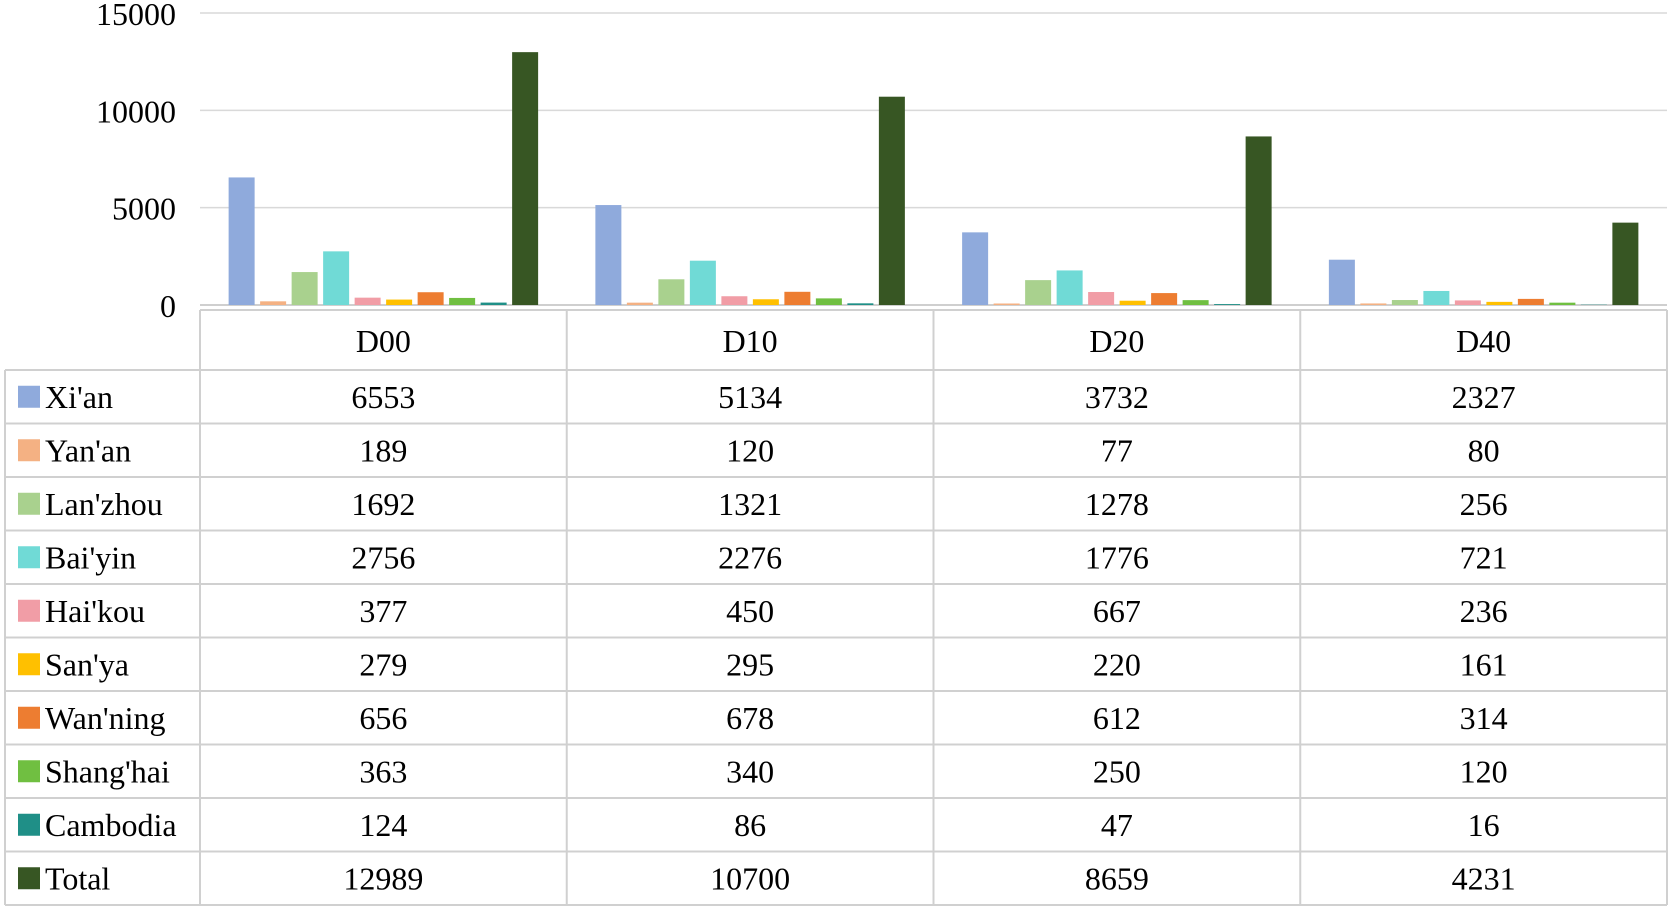  I want to click on data-value: 363, so click(383, 771).